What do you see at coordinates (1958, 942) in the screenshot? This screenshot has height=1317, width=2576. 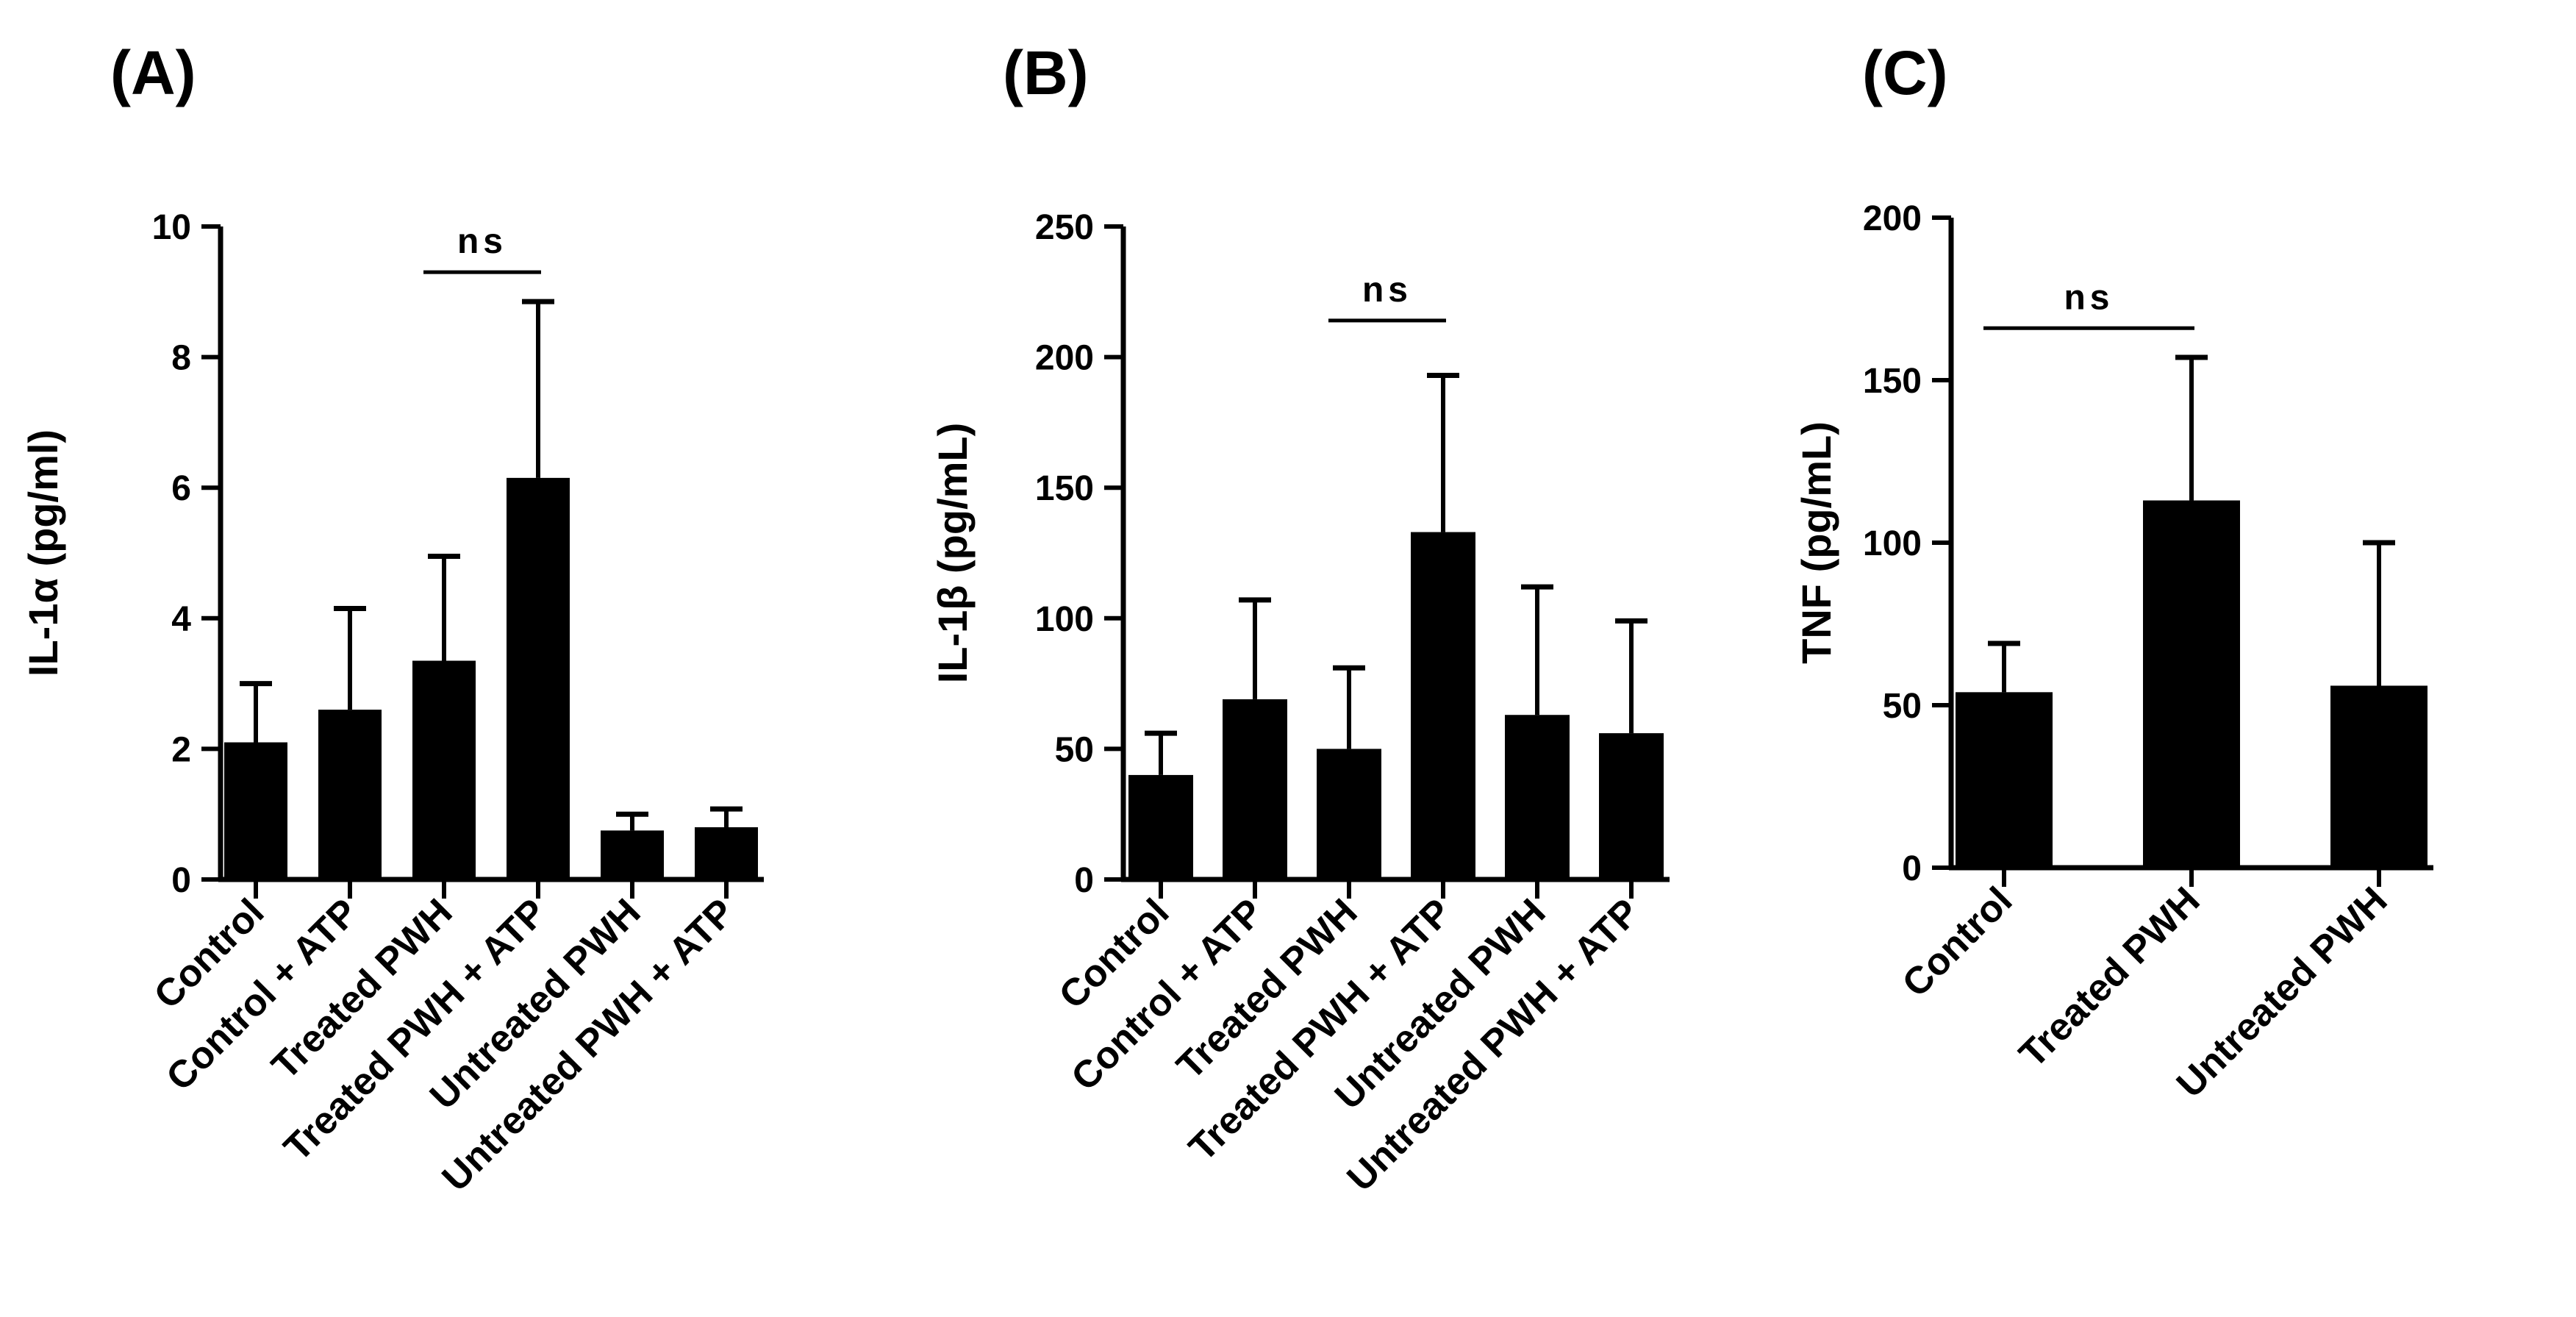 I see `category-label: Control` at bounding box center [1958, 942].